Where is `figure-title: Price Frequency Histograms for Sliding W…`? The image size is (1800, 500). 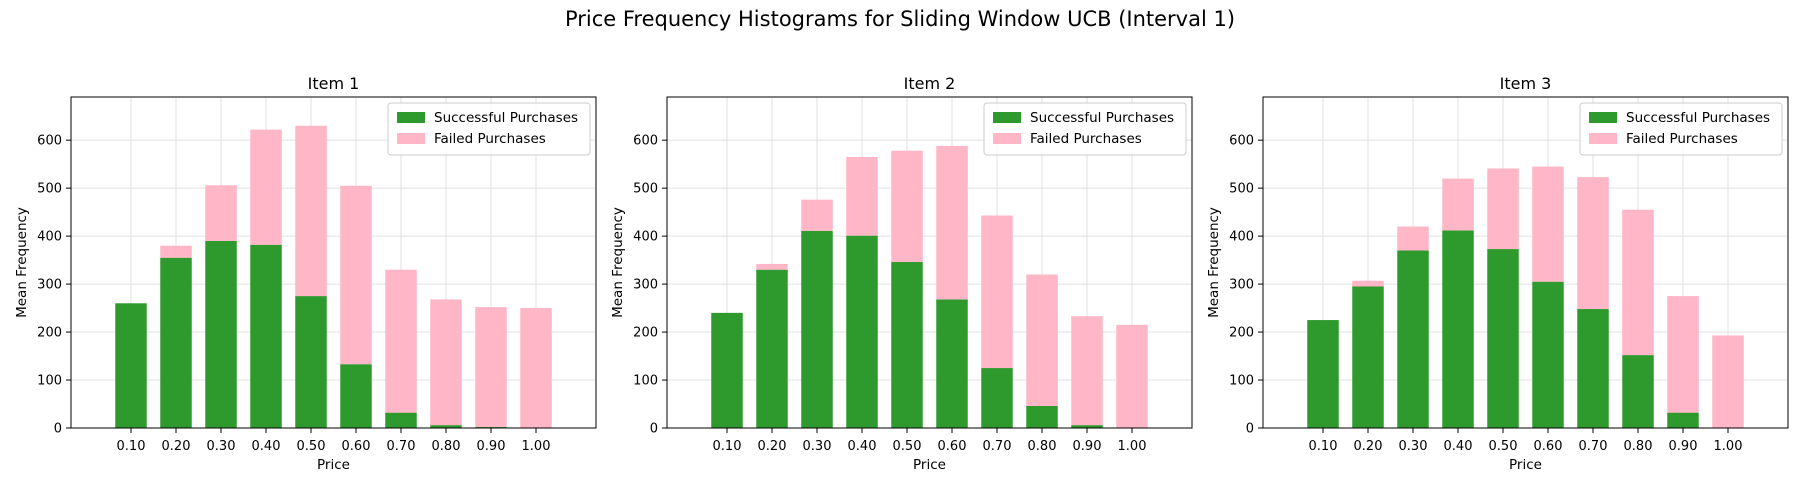 figure-title: Price Frequency Histograms for Sliding W… is located at coordinates (900, 19).